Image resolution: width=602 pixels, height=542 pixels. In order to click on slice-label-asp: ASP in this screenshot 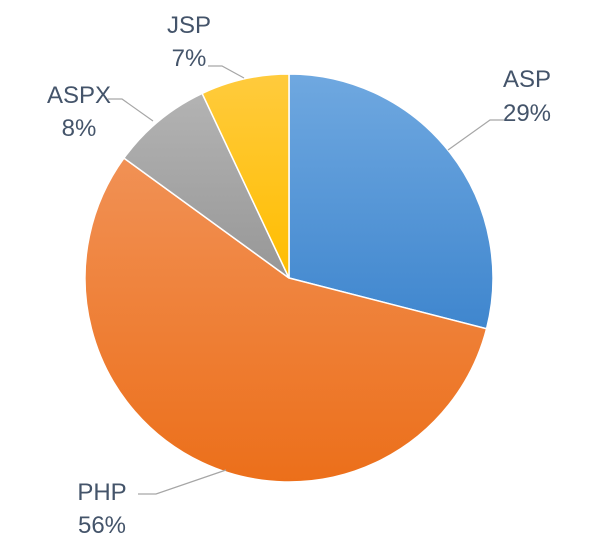, I will do `click(527, 79)`.